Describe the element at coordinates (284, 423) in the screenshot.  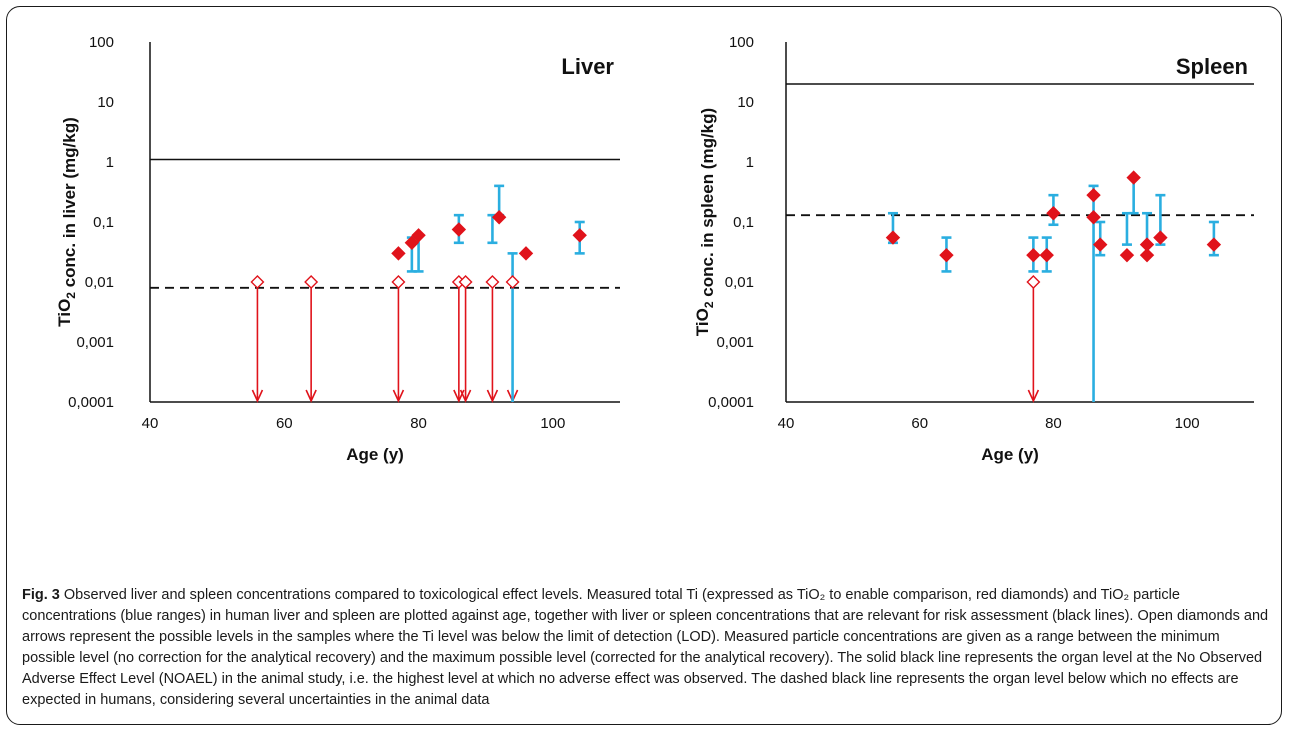
I see `liver-x-tick-label: 60` at that location.